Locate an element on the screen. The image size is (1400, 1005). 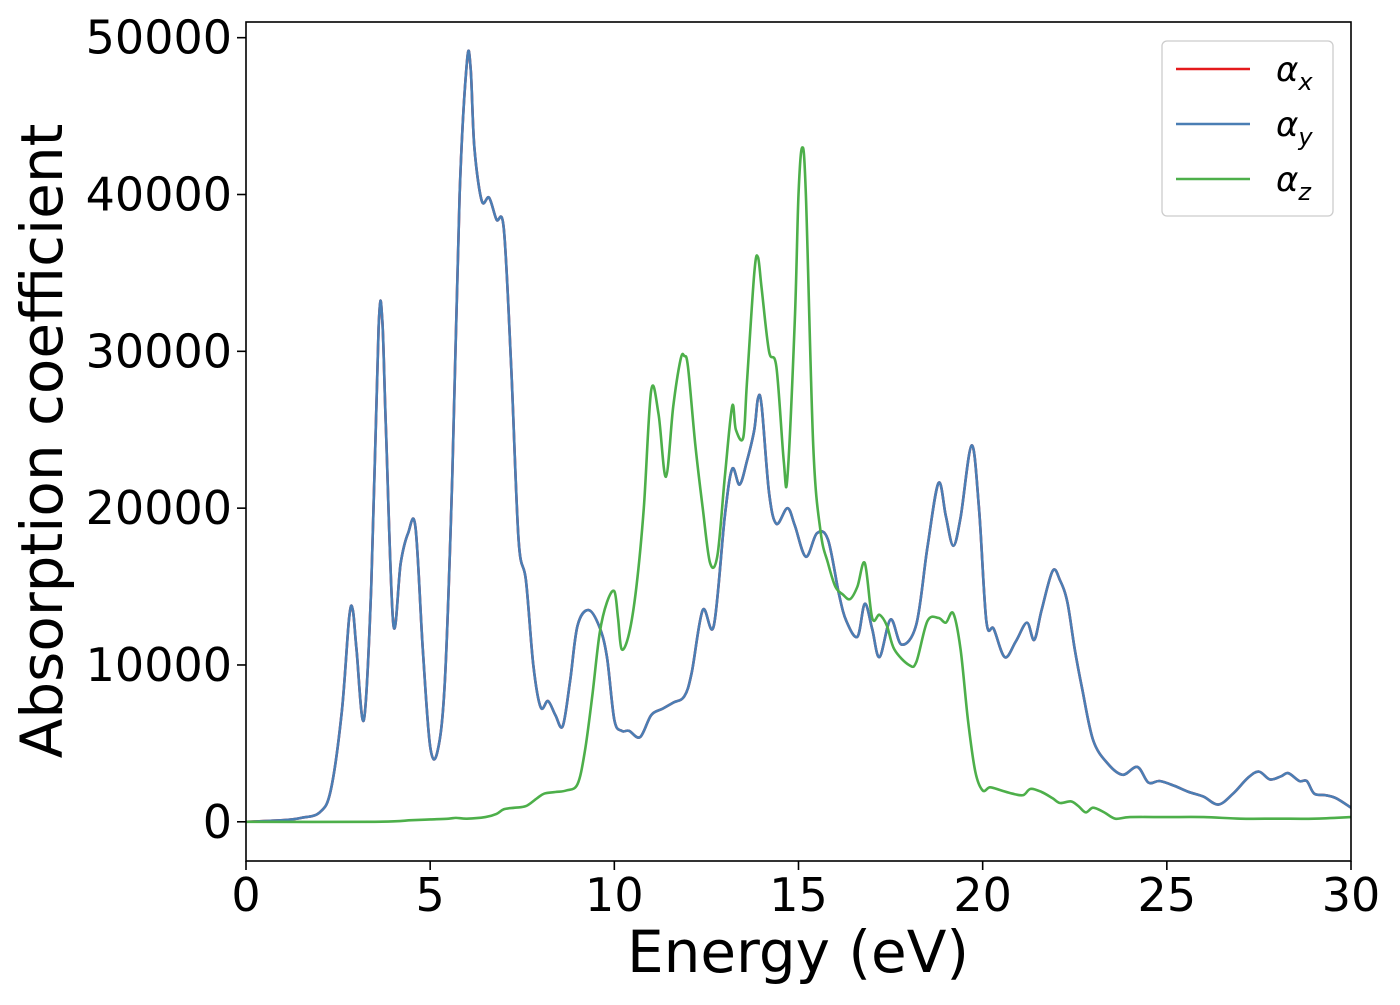
x-tick-label: 10 is located at coordinates (614, 895).